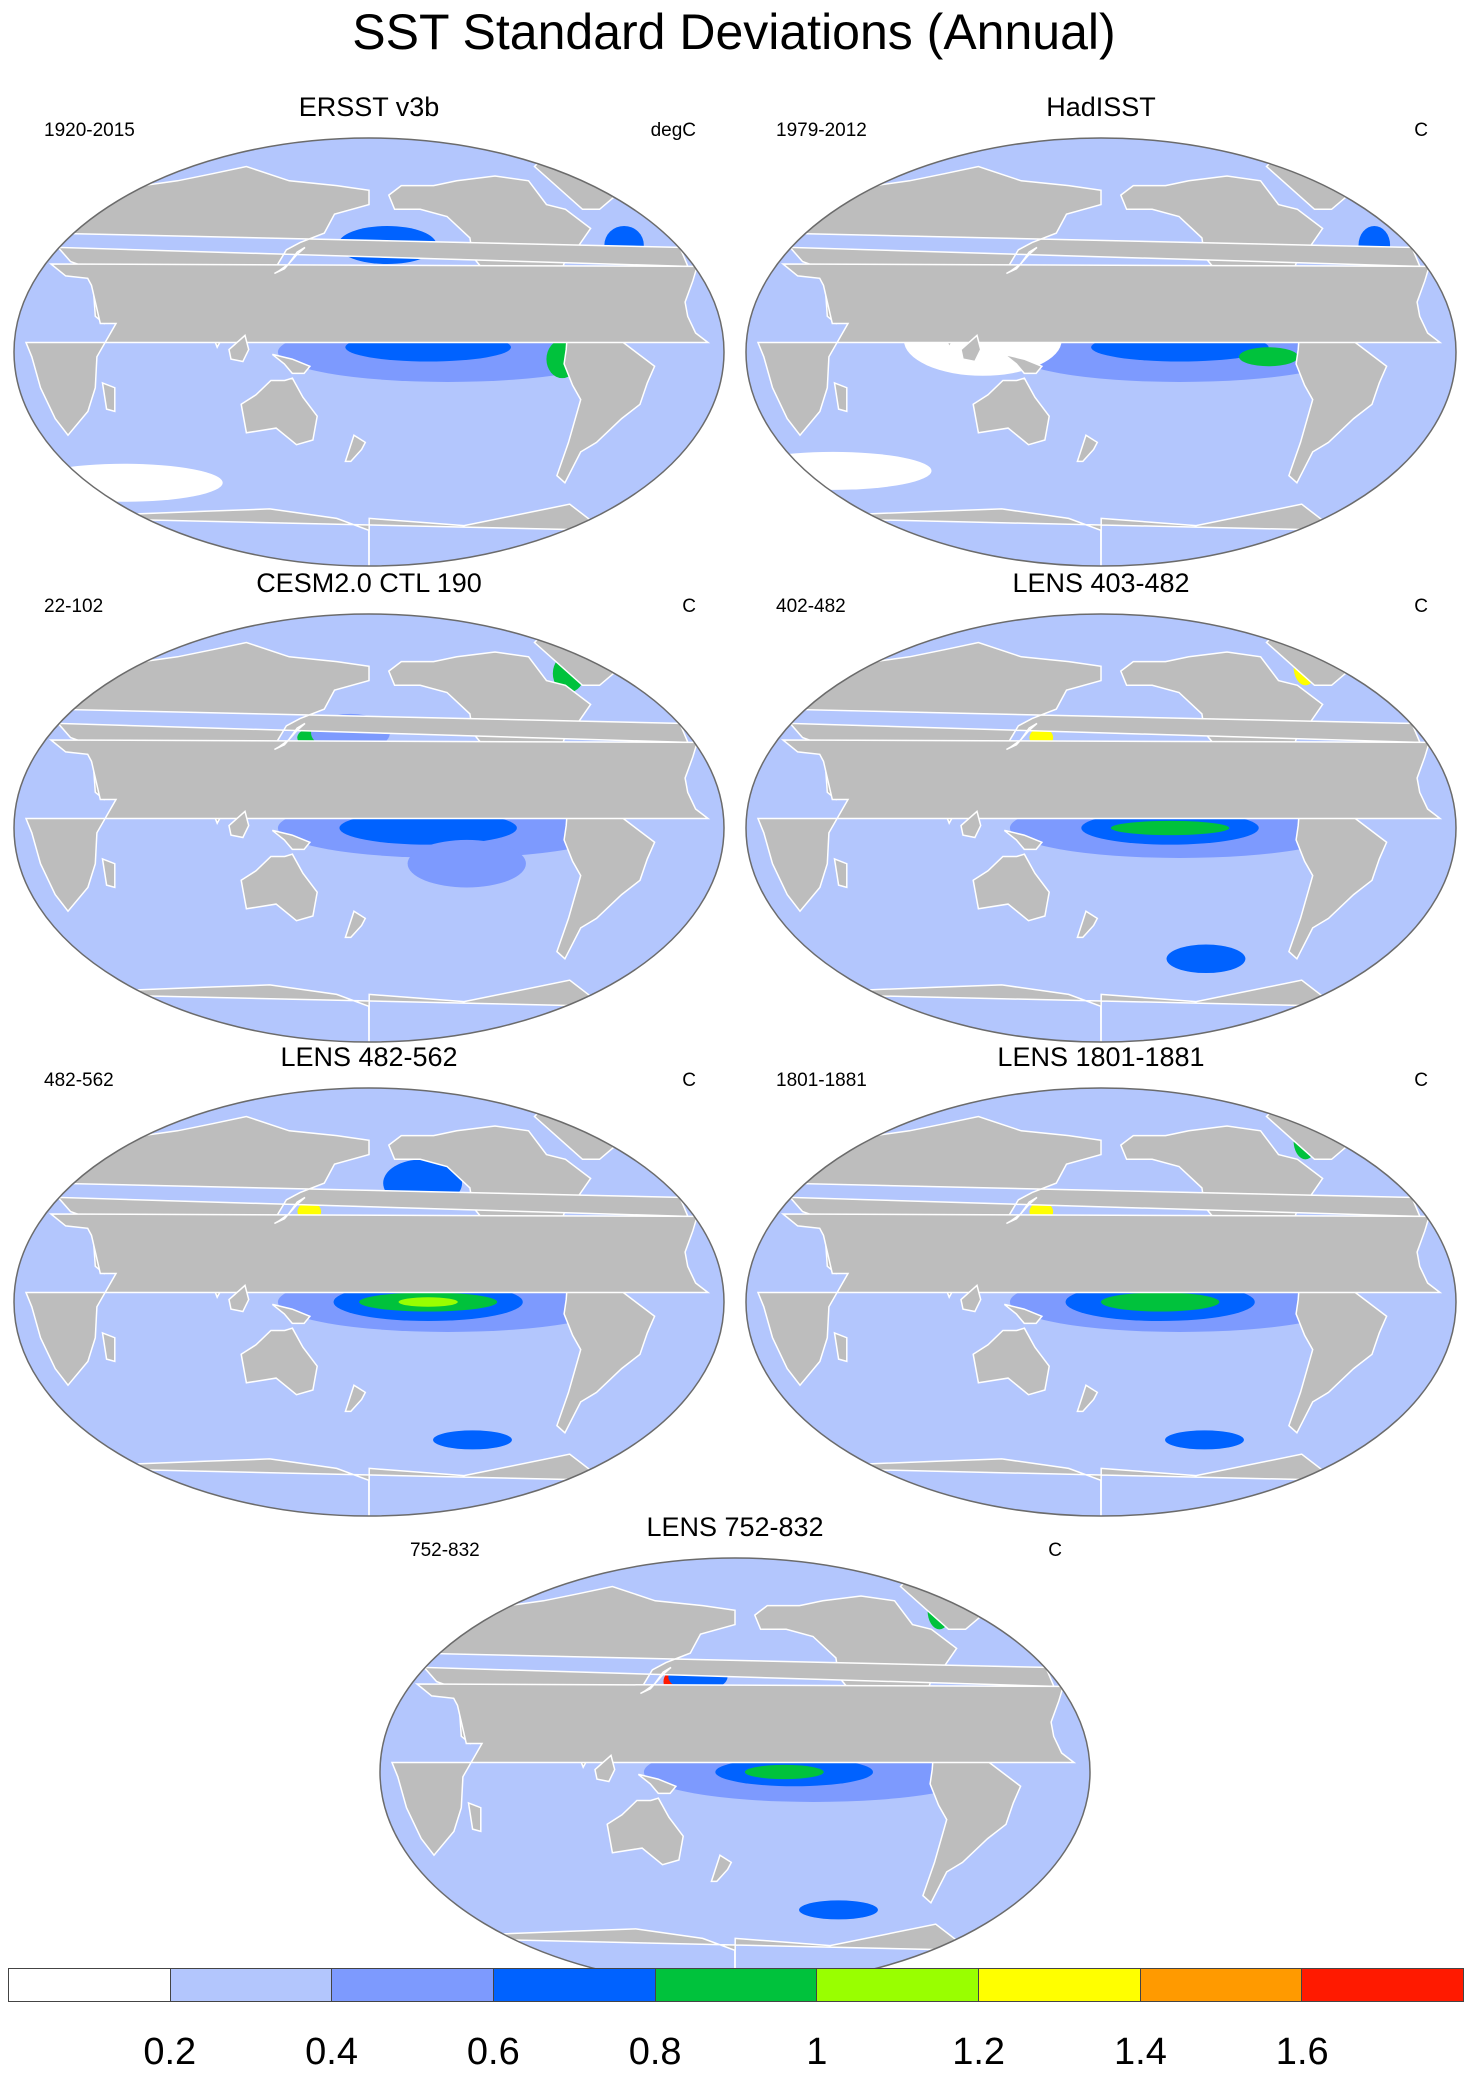  What do you see at coordinates (735, 1527) in the screenshot?
I see `panel-title: LENS 752-832` at bounding box center [735, 1527].